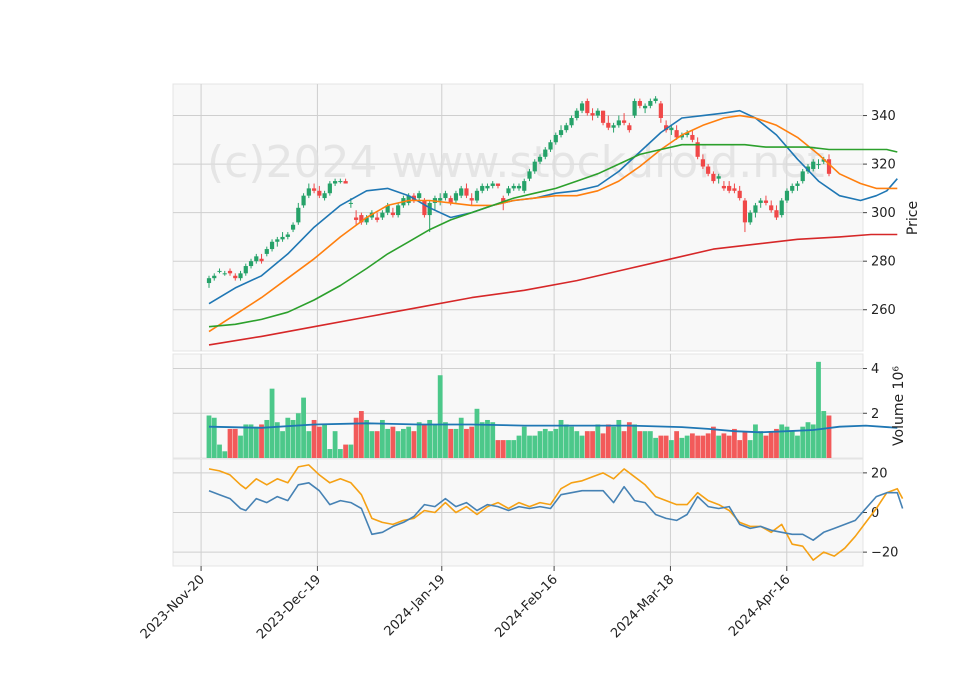 The image size is (960, 694). Describe the element at coordinates (875, 369) in the screenshot. I see `volume-axis-ytick-label: 4` at that location.